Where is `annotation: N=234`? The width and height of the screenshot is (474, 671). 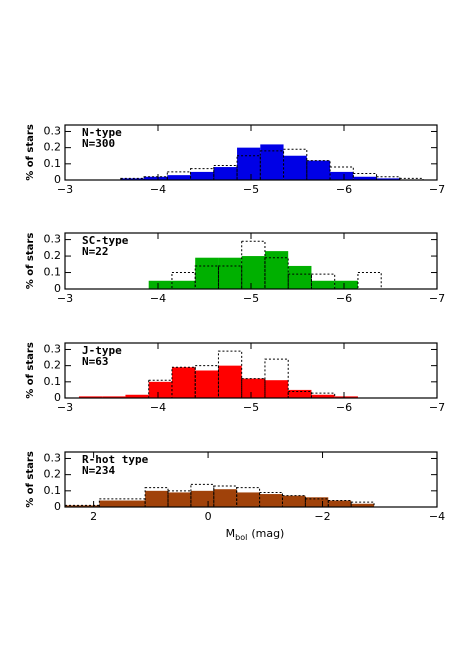
annotation: N=234 is located at coordinates (98, 470).